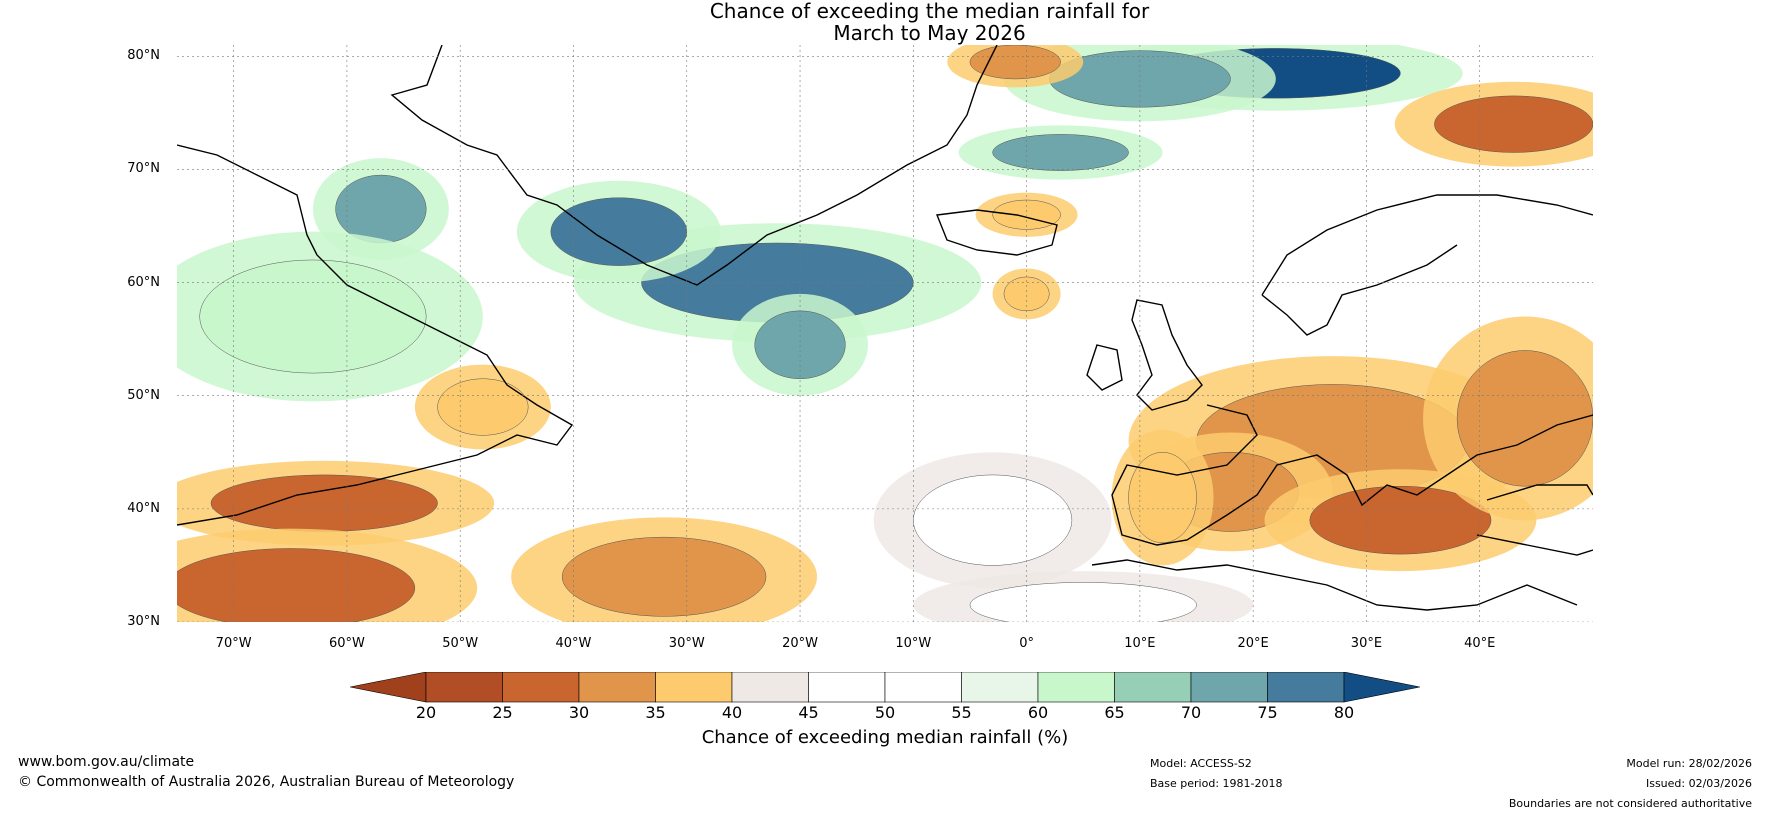  Describe the element at coordinates (1104, 367) in the screenshot. I see `ireland-coast` at that location.